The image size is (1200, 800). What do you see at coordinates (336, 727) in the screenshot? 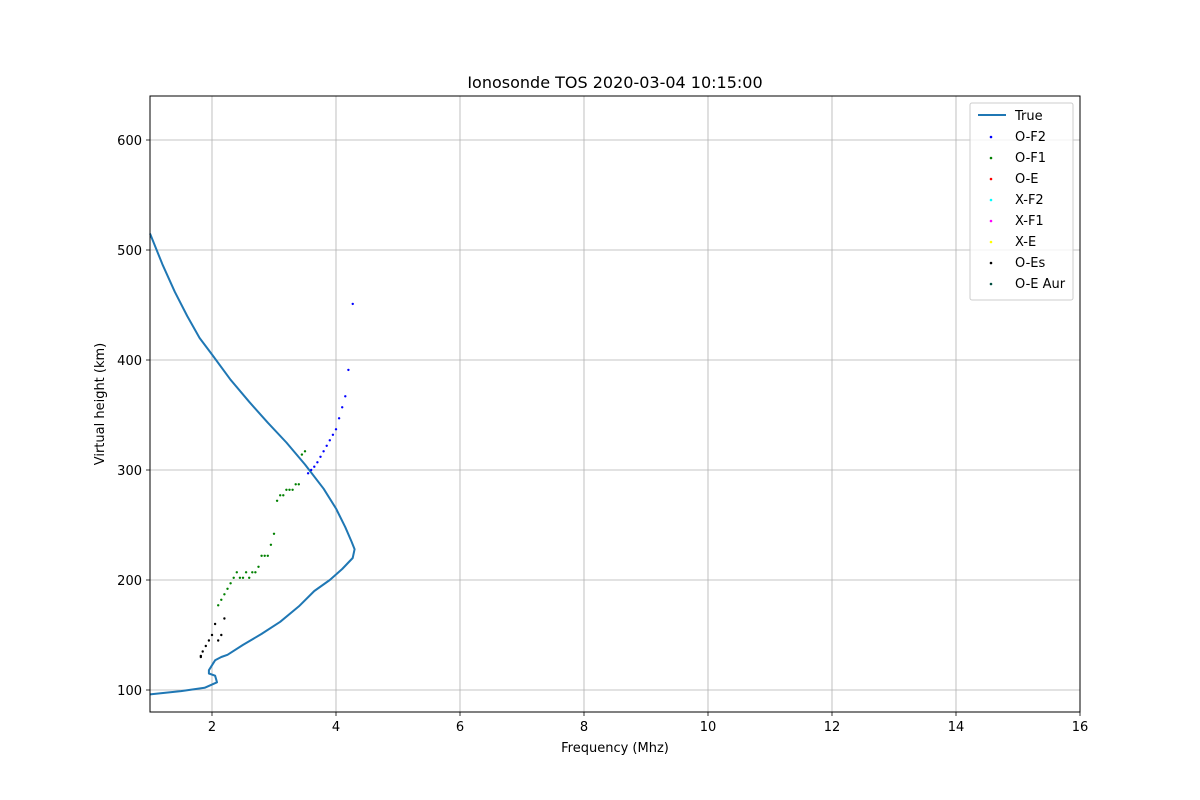
I see `x-tick-label: 4` at bounding box center [336, 727].